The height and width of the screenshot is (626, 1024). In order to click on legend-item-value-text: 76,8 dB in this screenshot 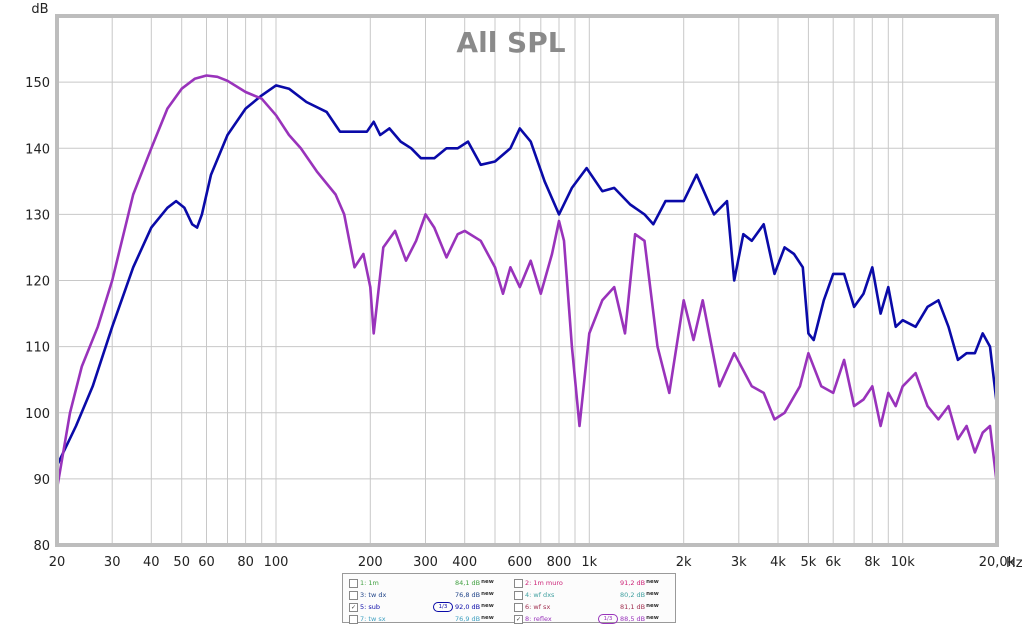, I will do `click(468, 595)`.